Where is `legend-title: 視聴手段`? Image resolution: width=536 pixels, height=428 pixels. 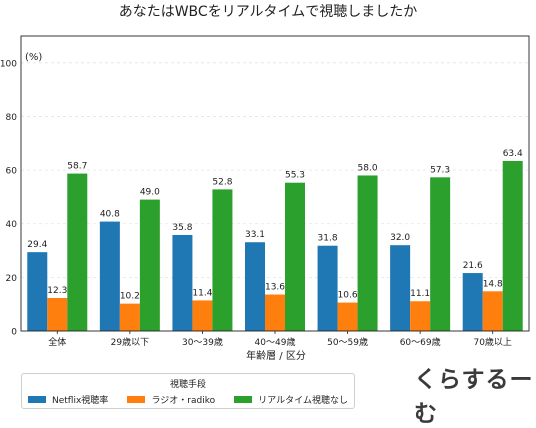
legend-title: 視聴手段 is located at coordinates (187, 385).